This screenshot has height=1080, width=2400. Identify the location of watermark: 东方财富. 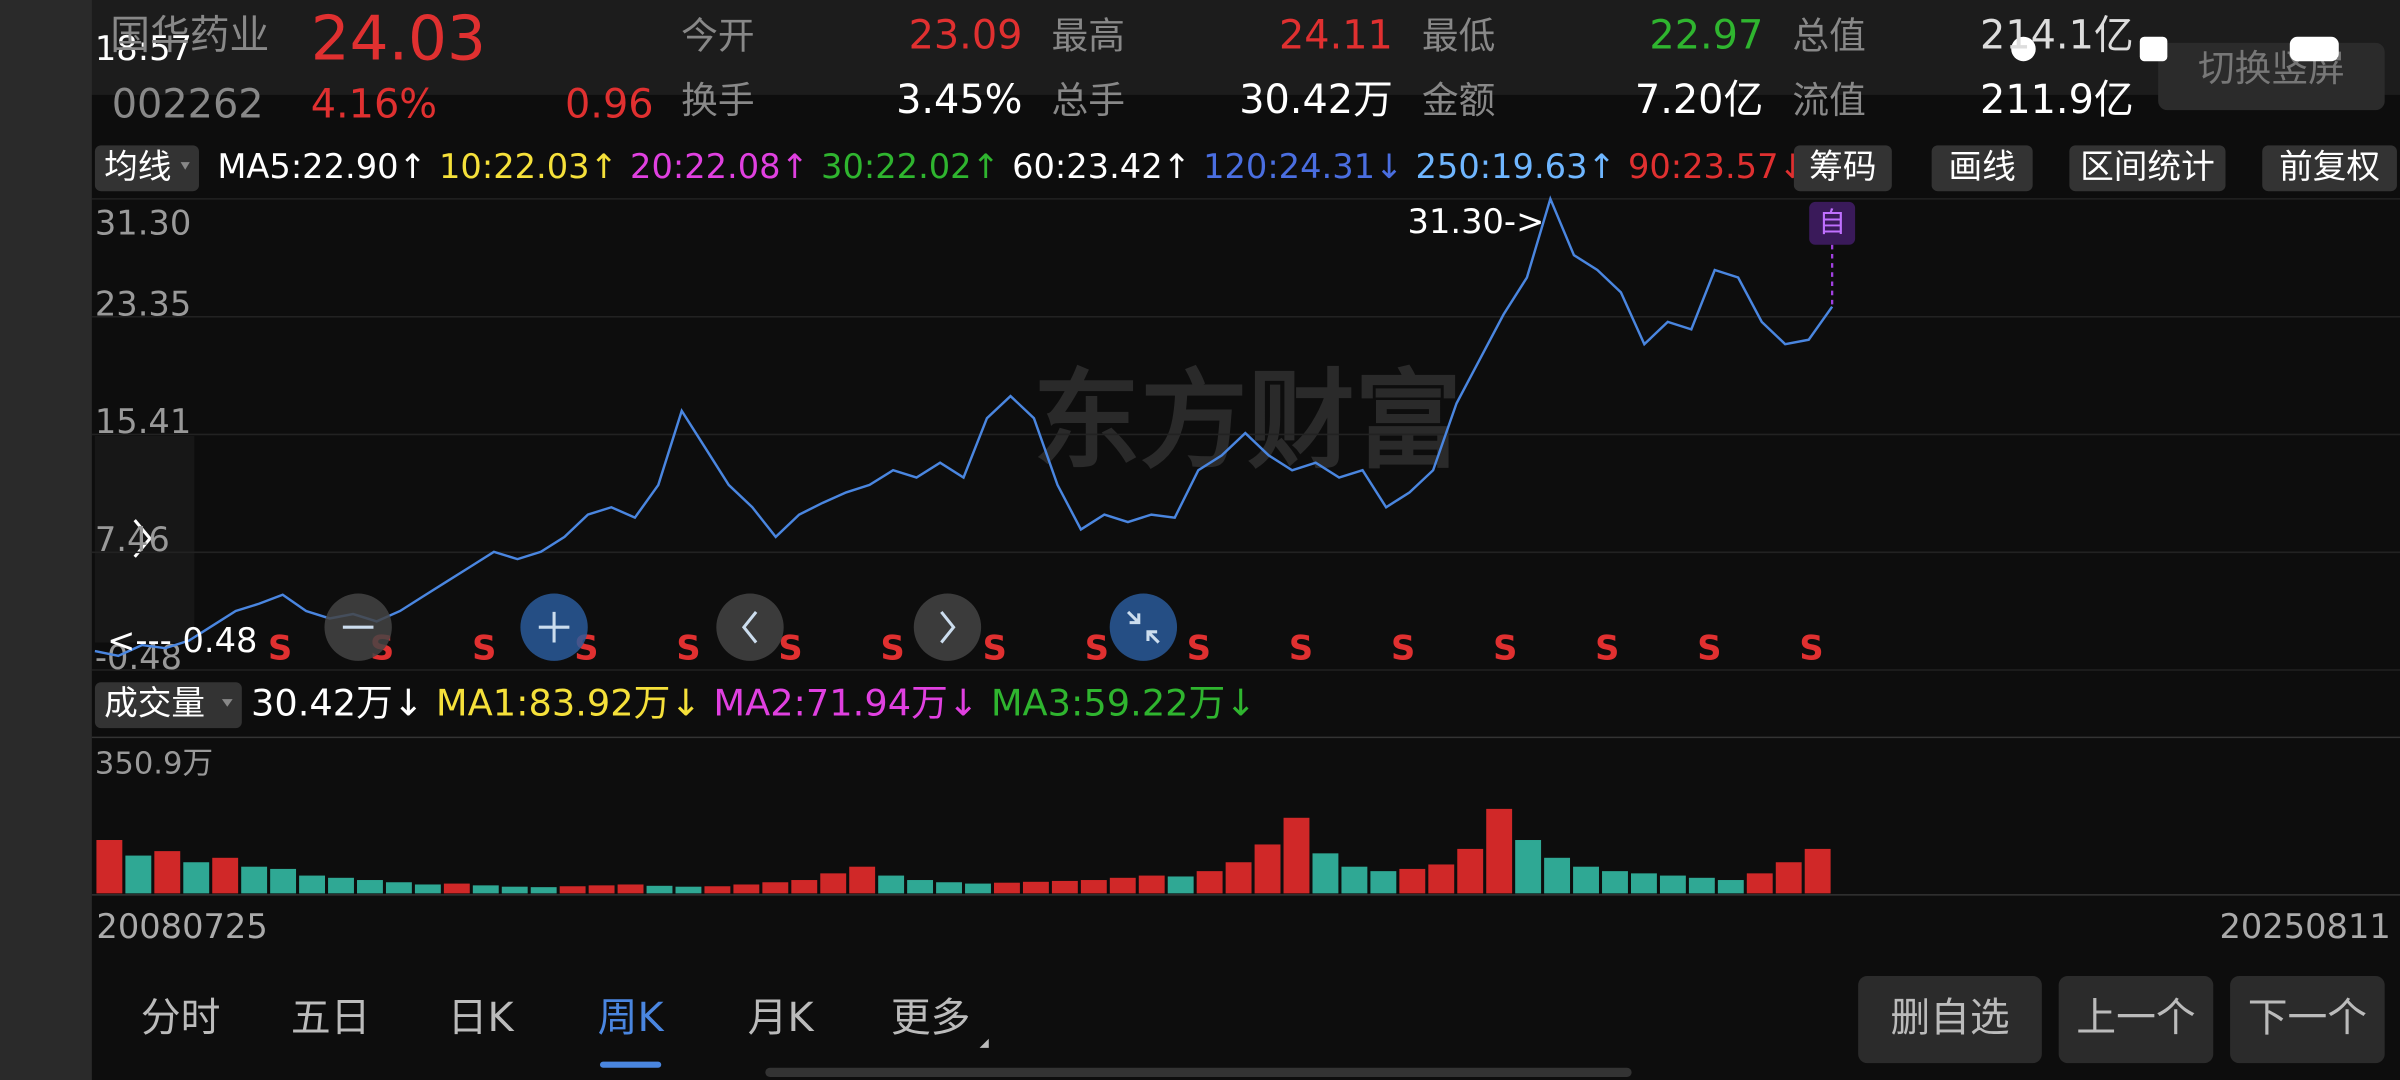
(1247, 422).